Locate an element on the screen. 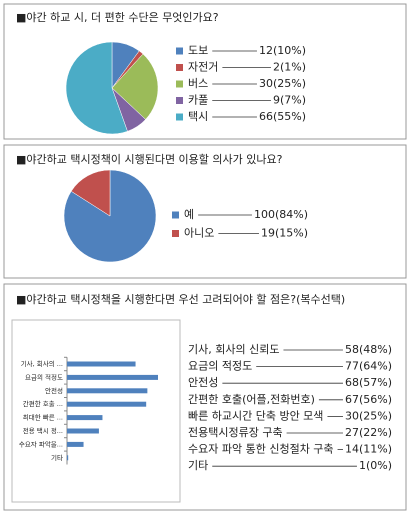 This screenshot has width=412, height=514. legend-label: 아니오 is located at coordinates (199, 233).